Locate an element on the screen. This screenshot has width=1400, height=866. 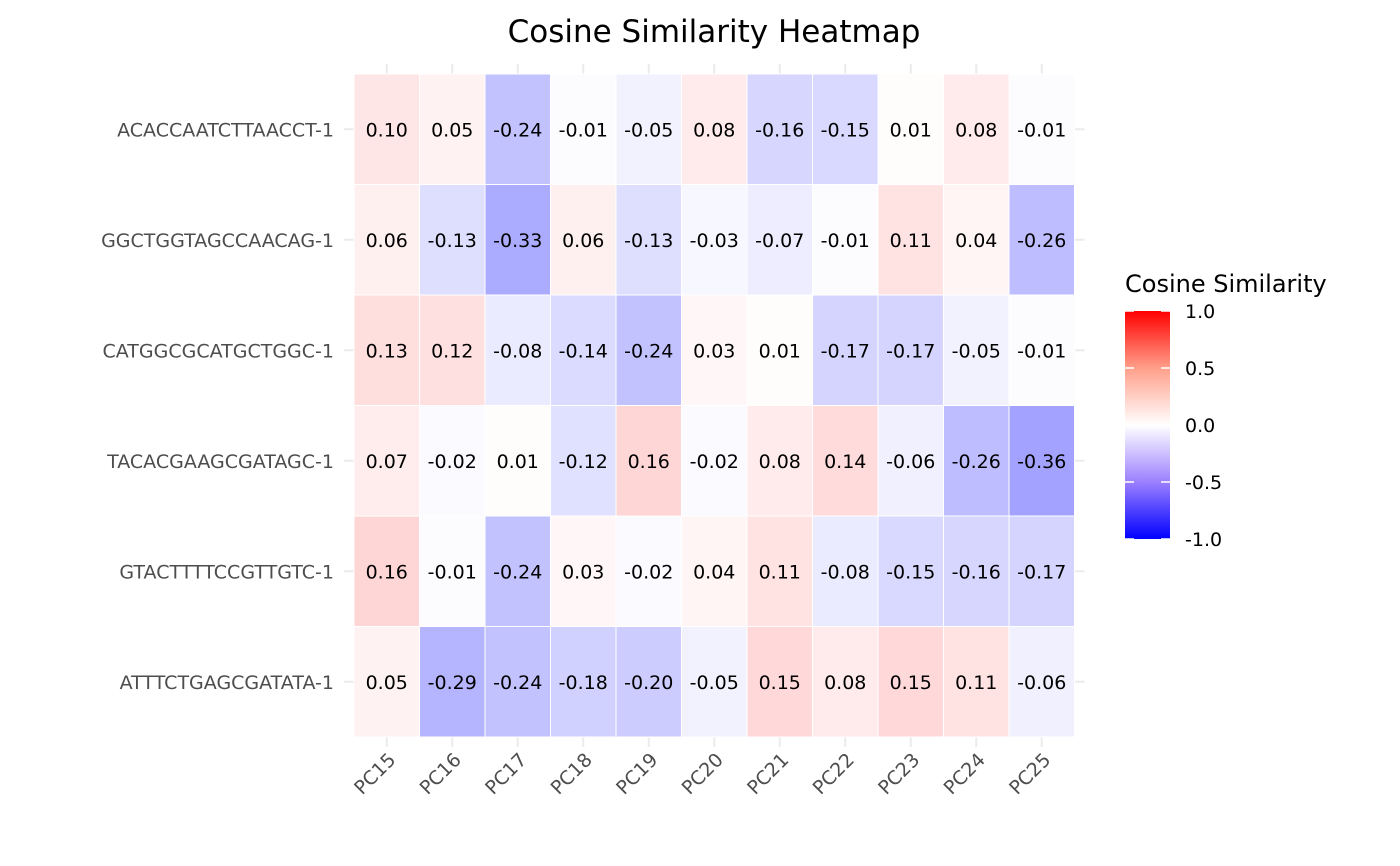
cell-value-label: -0.15 is located at coordinates (845, 130).